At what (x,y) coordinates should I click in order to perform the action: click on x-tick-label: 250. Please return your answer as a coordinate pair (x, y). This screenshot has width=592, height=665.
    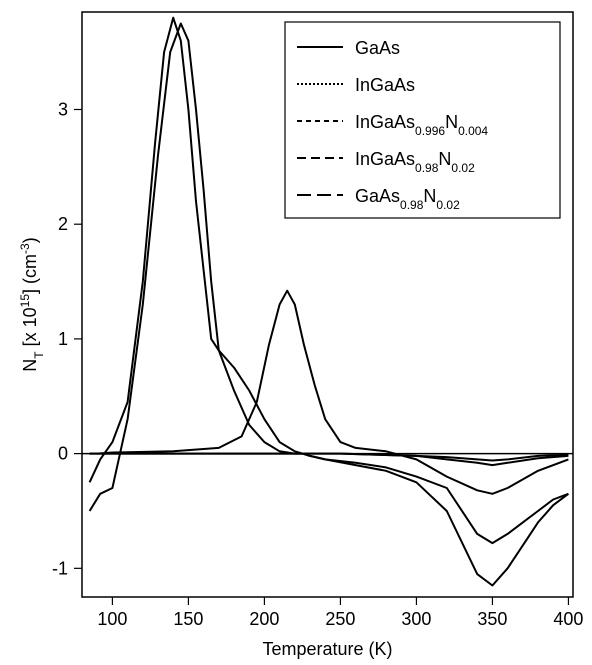
    Looking at the image, I should click on (340, 619).